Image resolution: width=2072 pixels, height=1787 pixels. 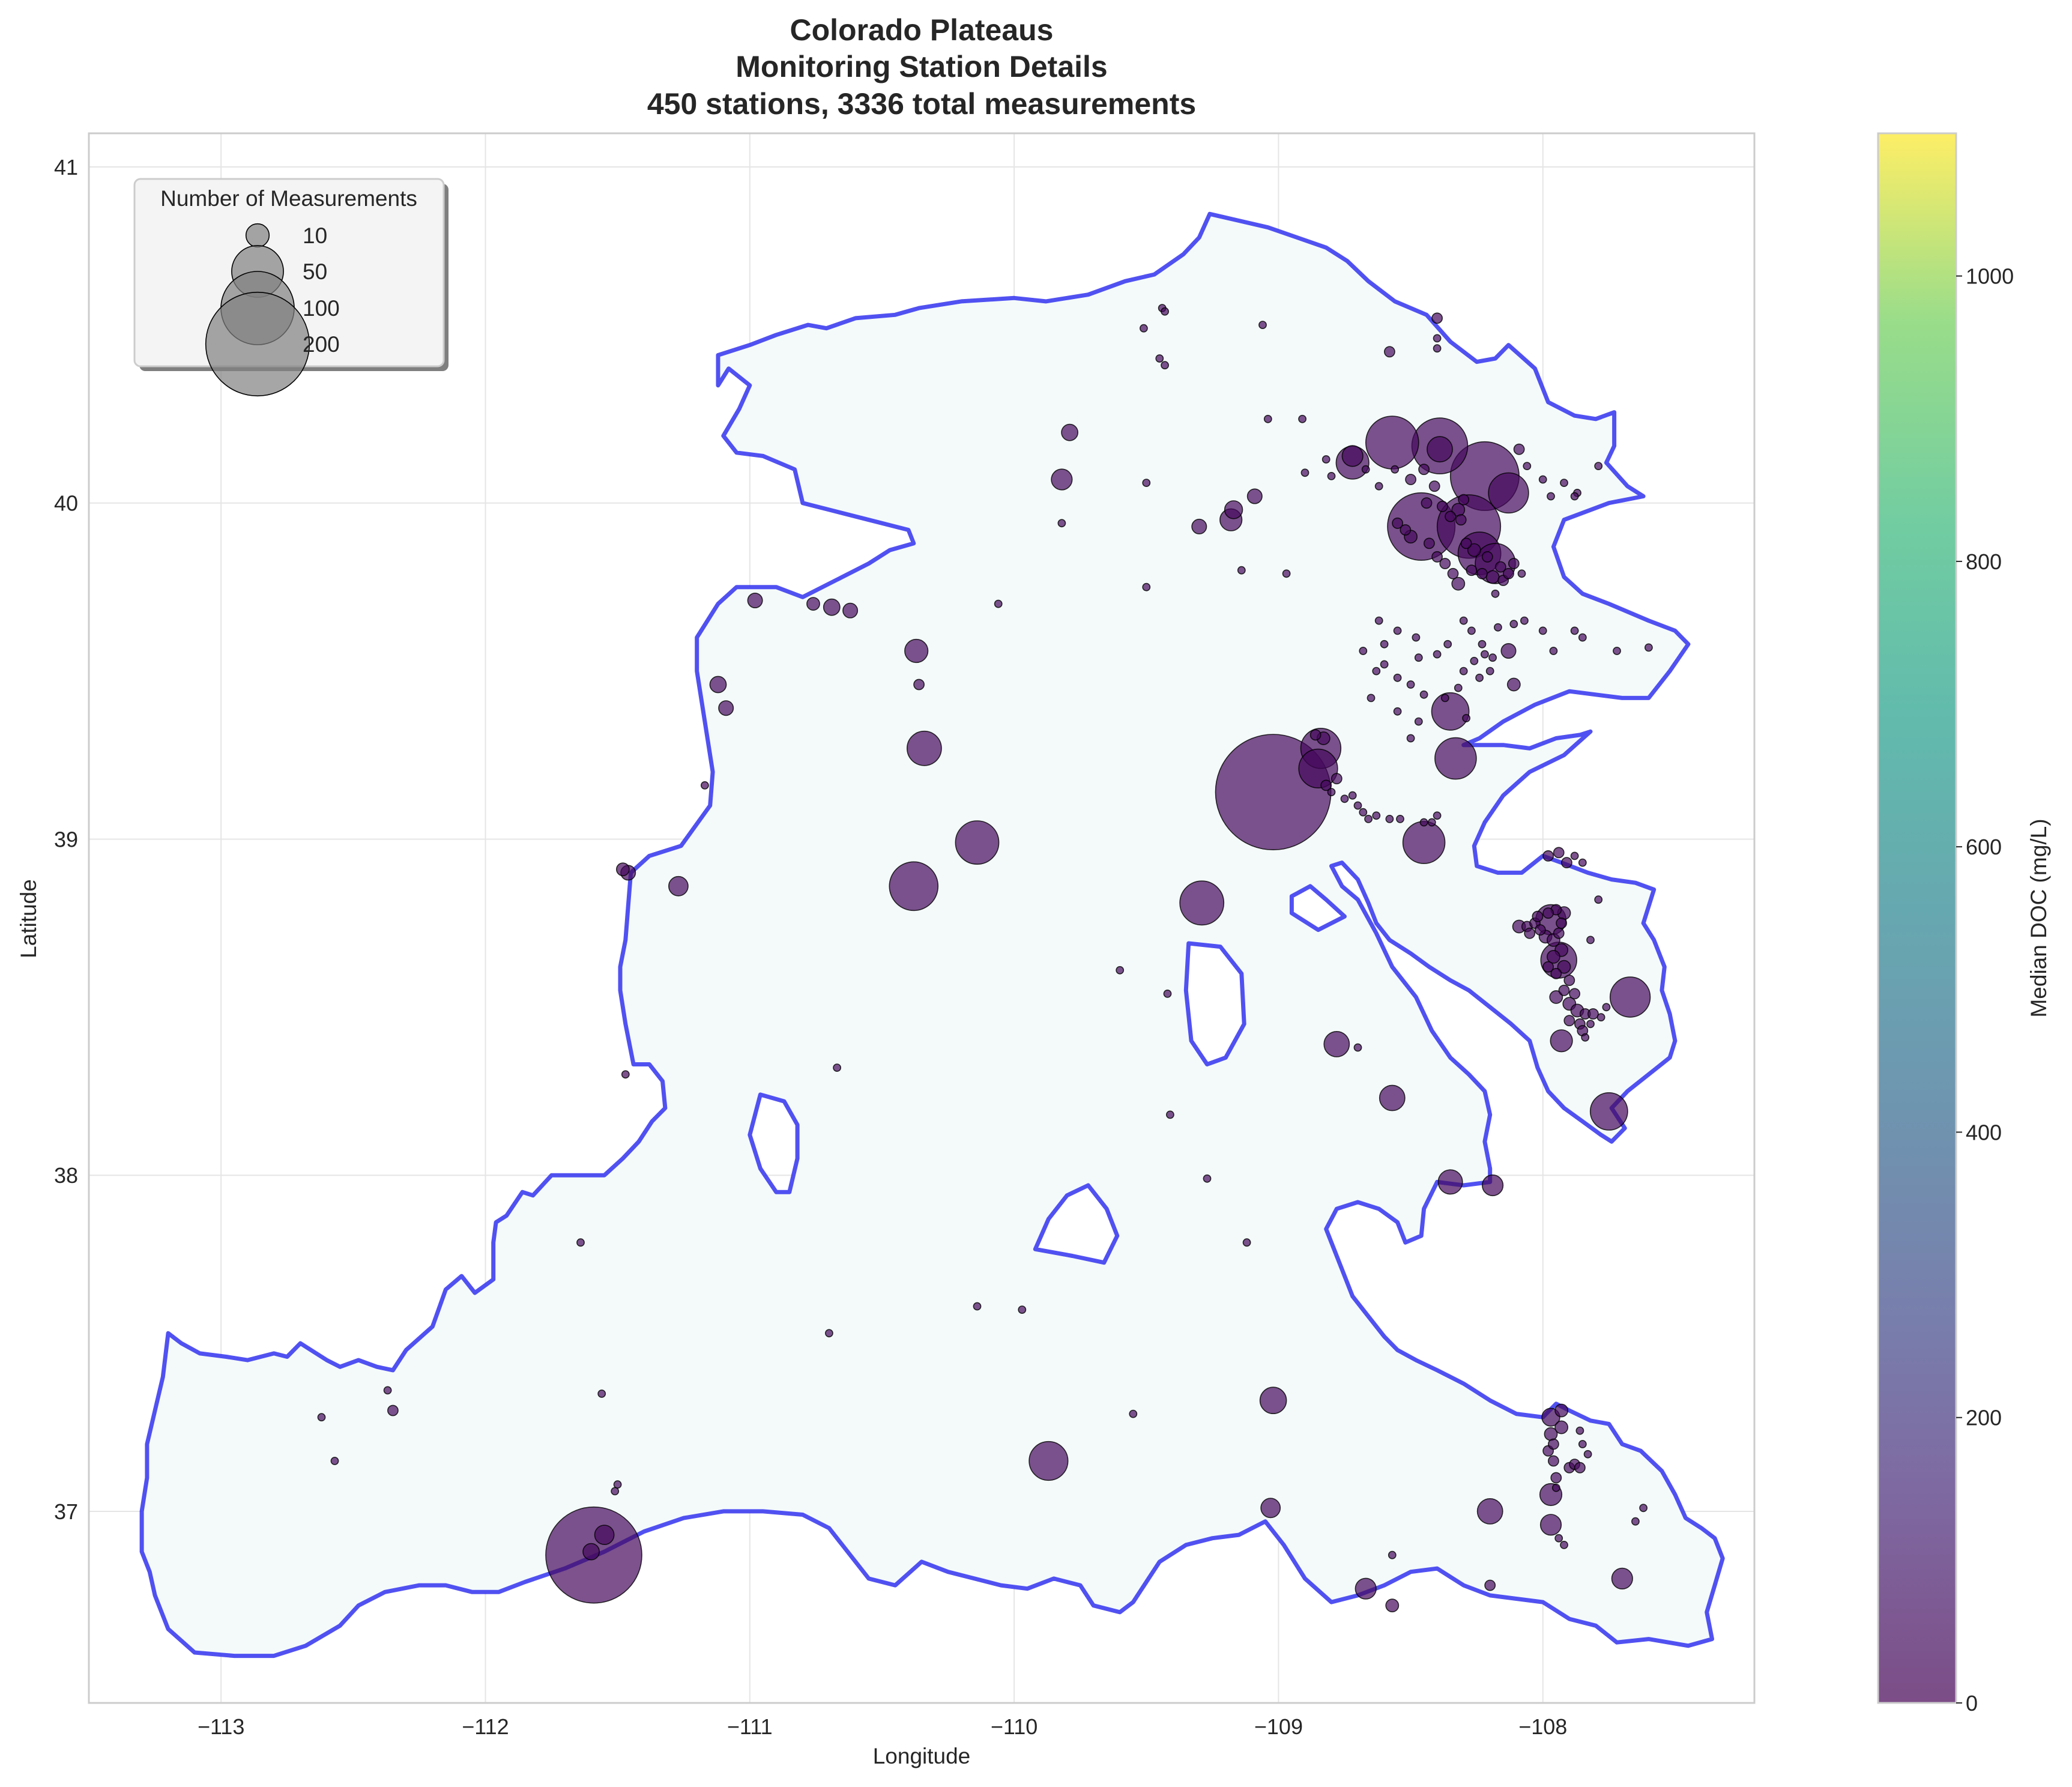 What do you see at coordinates (1542, 1726) in the screenshot?
I see `x-tick-label: −108` at bounding box center [1542, 1726].